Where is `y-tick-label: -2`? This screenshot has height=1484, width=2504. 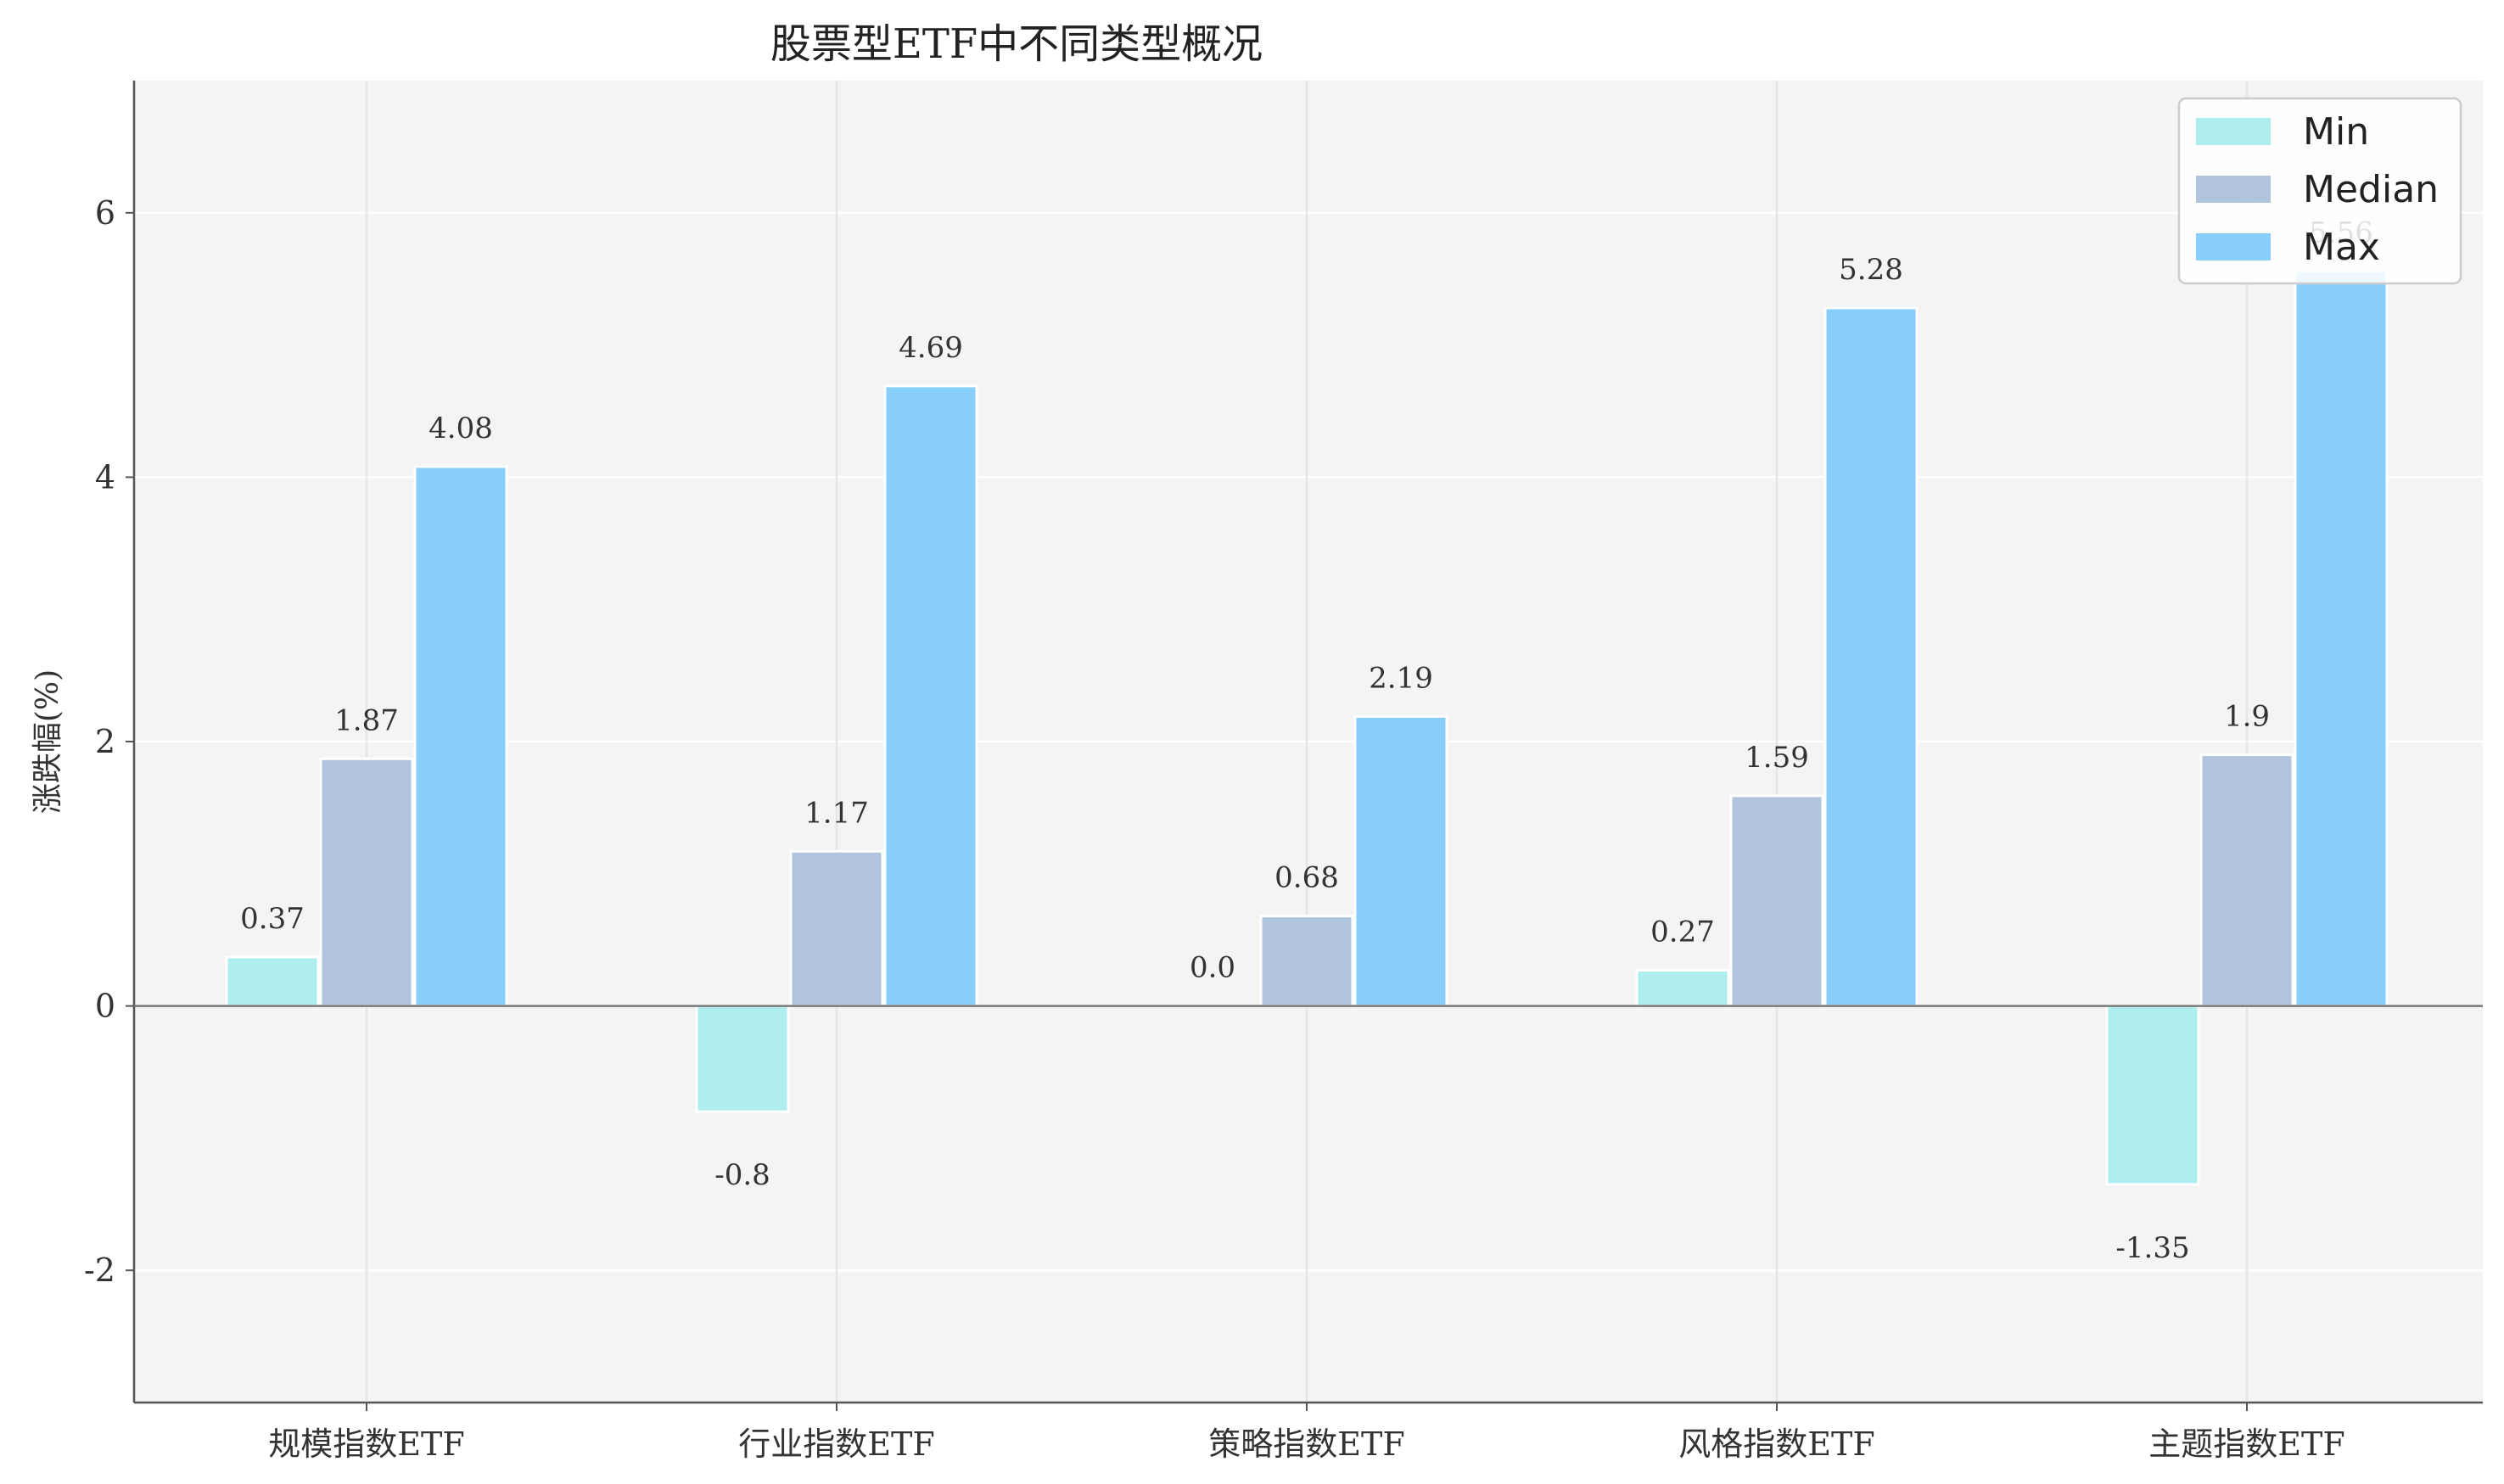
y-tick-label: -2 is located at coordinates (99, 1270).